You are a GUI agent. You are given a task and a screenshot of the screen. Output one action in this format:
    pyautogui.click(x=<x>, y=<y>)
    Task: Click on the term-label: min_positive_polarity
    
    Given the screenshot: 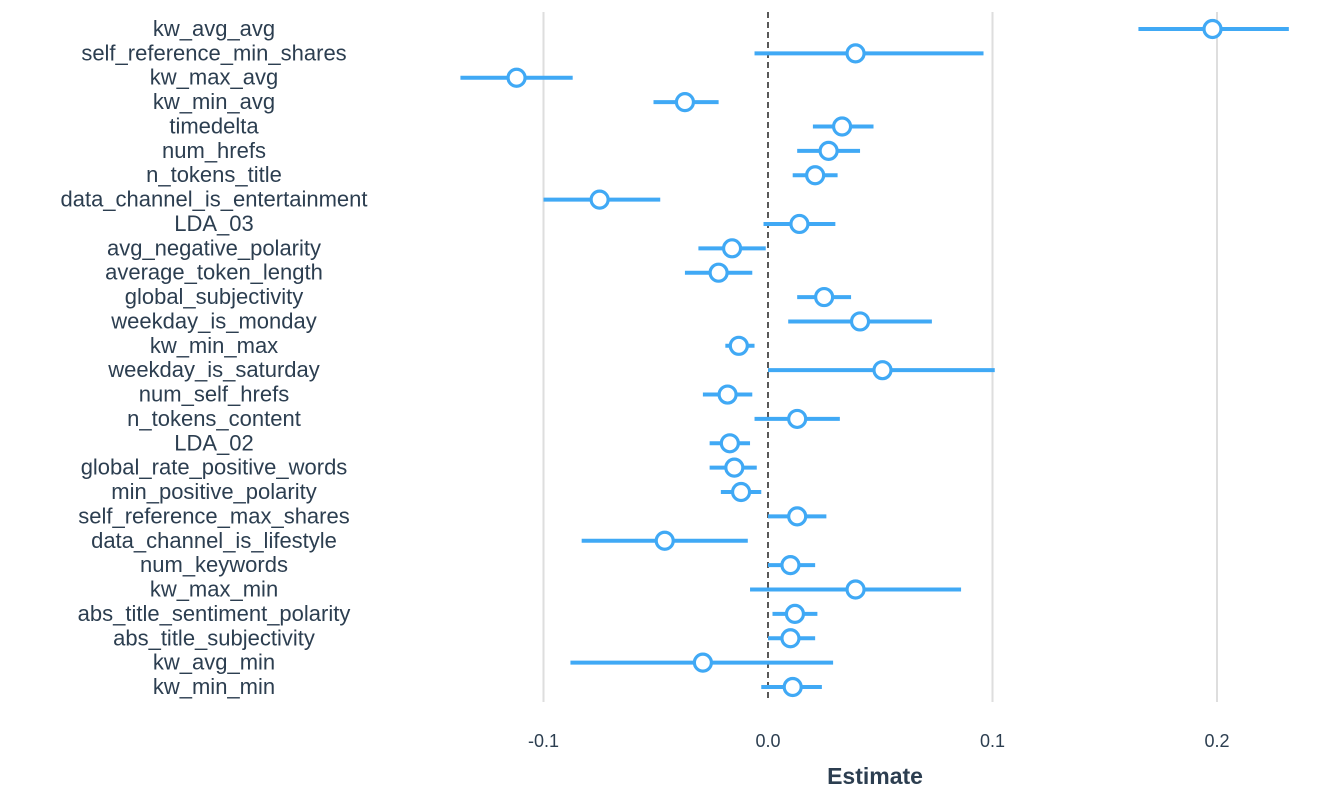 What is the action you would take?
    pyautogui.click(x=213, y=491)
    